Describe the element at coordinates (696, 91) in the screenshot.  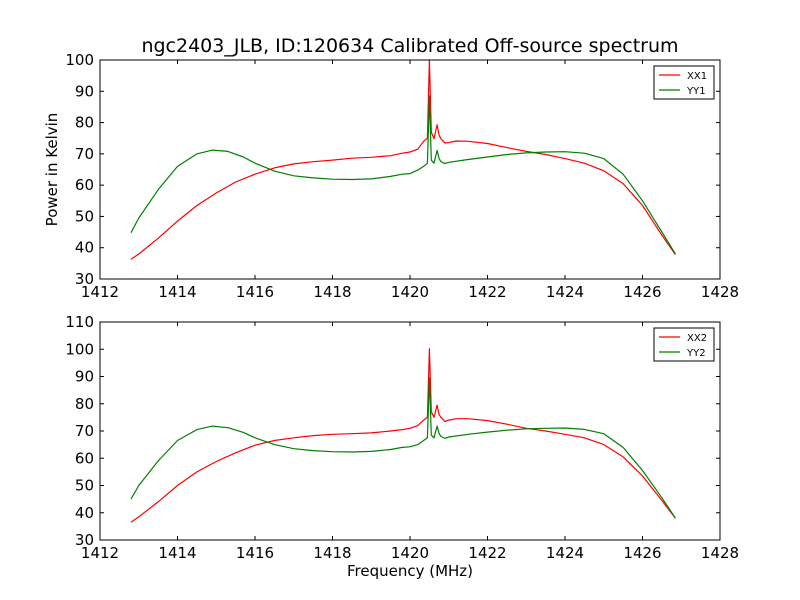
I see `legend-label-yy1: YY1` at that location.